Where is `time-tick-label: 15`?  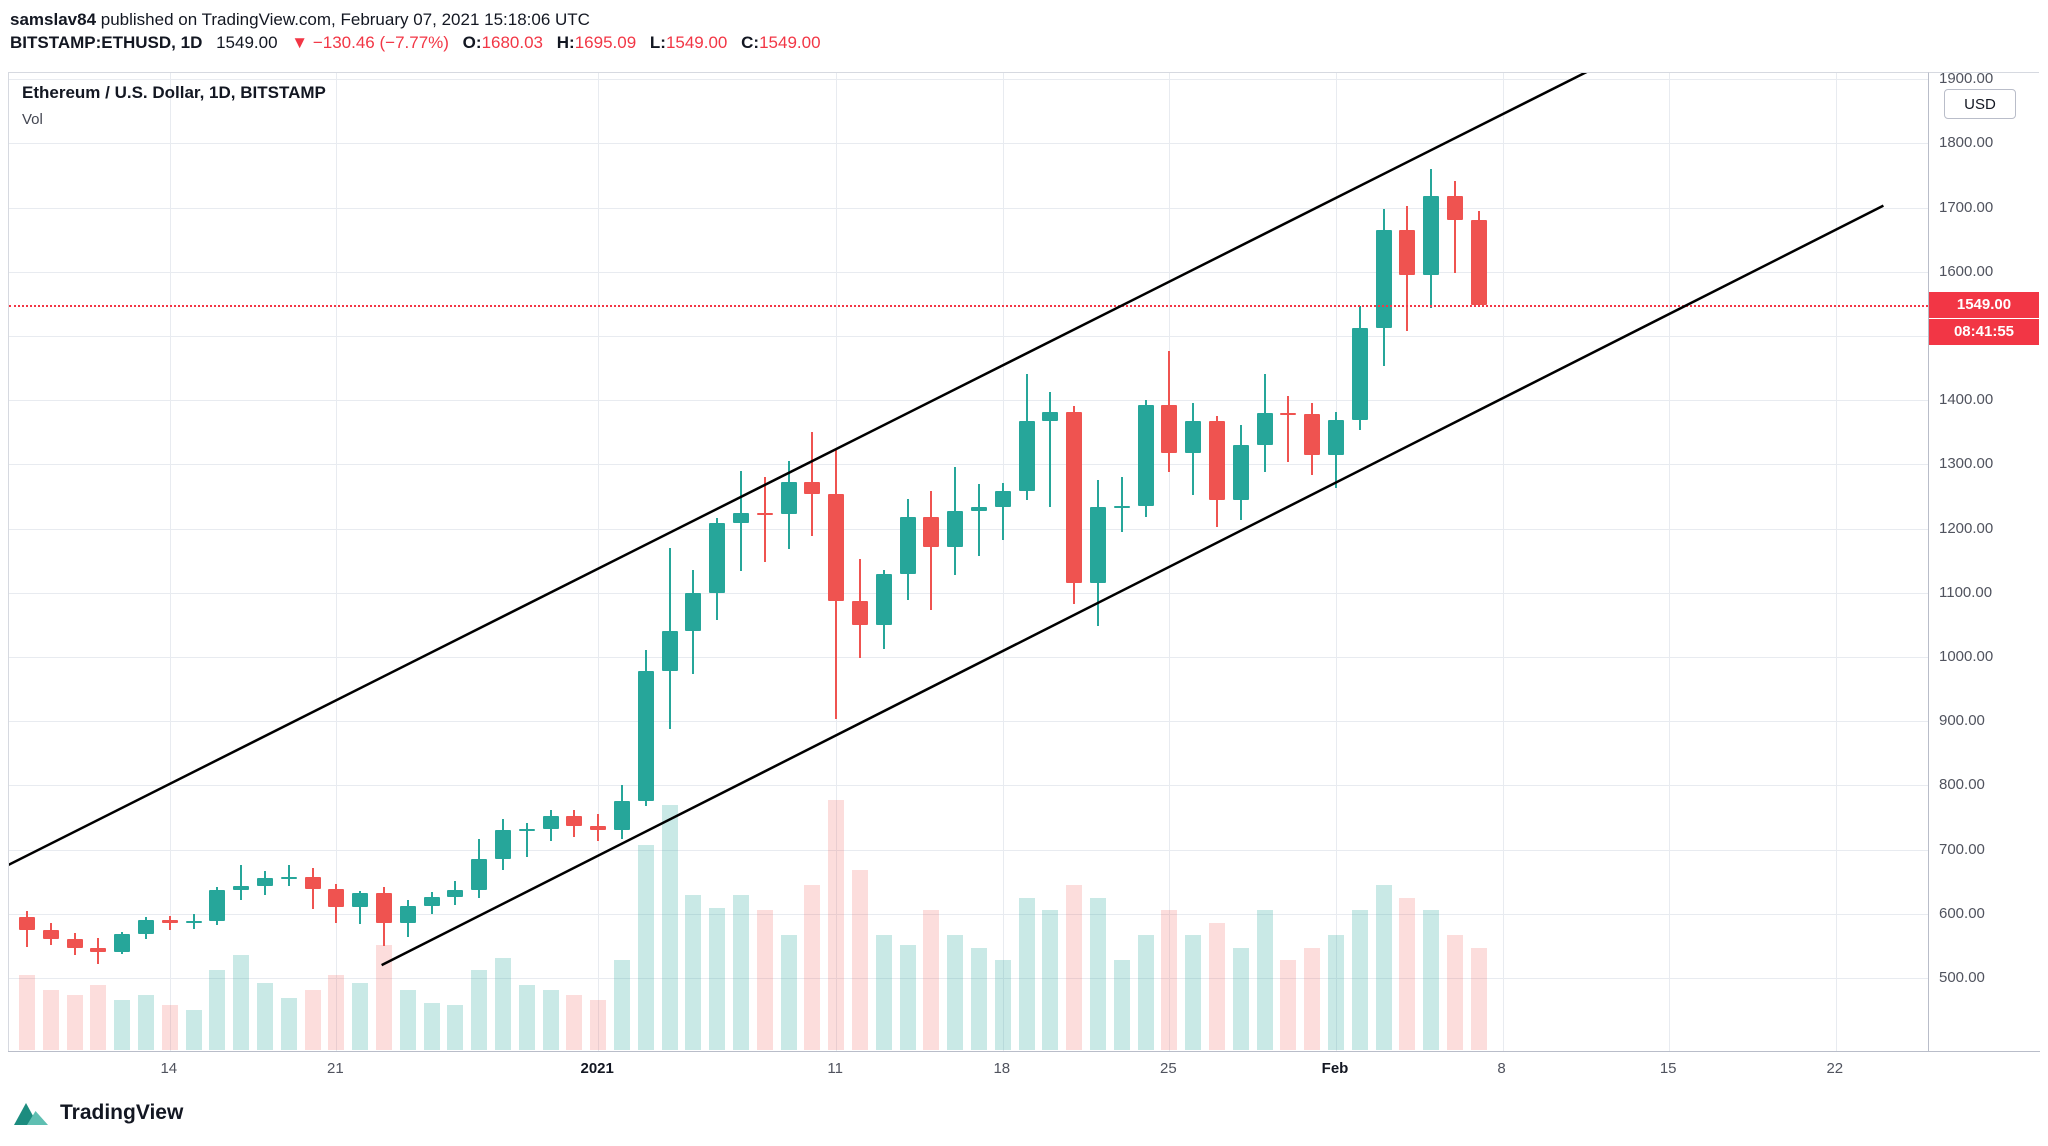 time-tick-label: 15 is located at coordinates (1668, 1068).